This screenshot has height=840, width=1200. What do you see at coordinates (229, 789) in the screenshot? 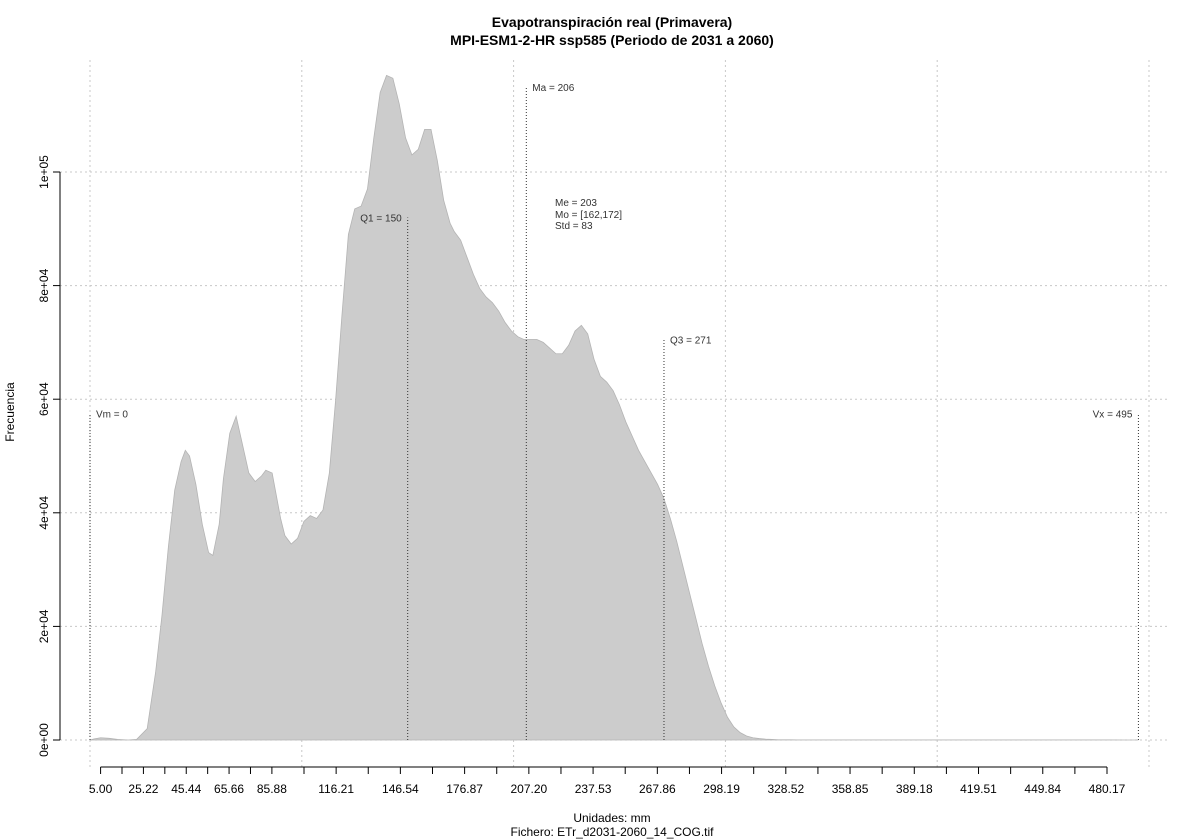
I see `x-tick-label: 65.66` at bounding box center [229, 789].